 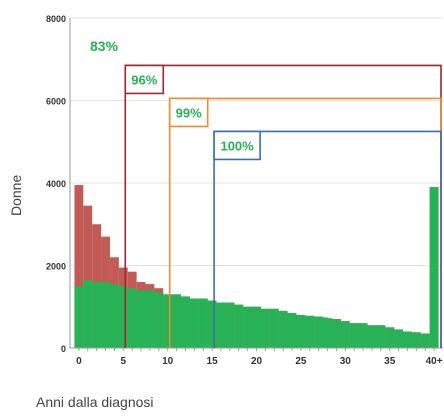 I want to click on x-tick-label: 35, so click(x=390, y=361).